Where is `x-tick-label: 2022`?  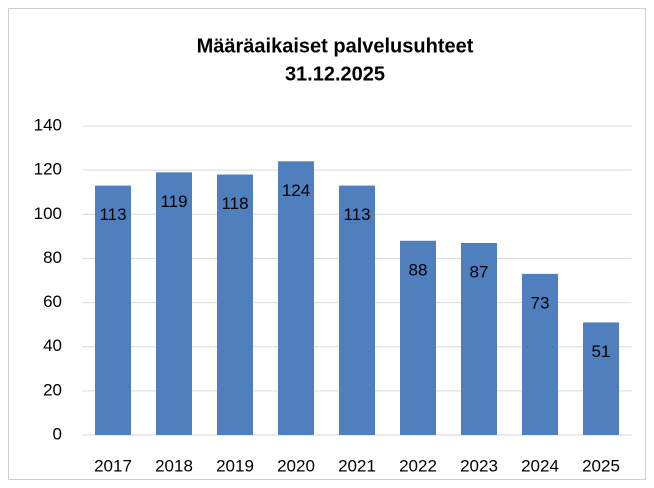 x-tick-label: 2022 is located at coordinates (418, 465).